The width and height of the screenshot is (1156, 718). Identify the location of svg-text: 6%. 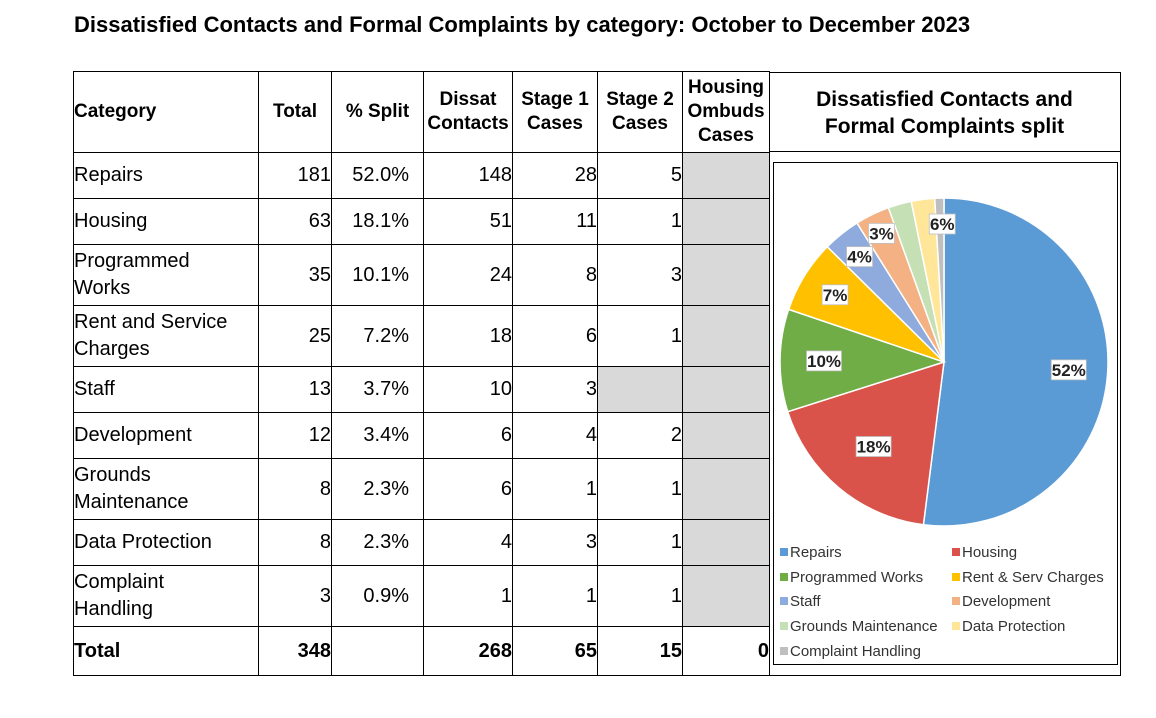
(942, 224).